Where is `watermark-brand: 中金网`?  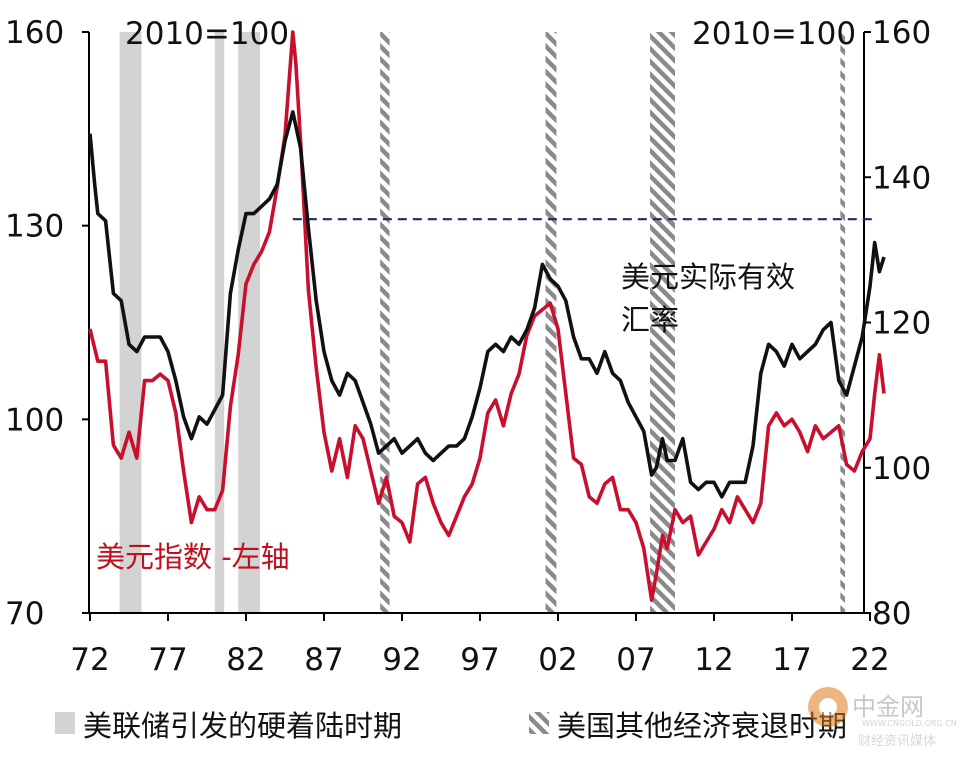
watermark-brand: 中金网 is located at coordinates (888, 707).